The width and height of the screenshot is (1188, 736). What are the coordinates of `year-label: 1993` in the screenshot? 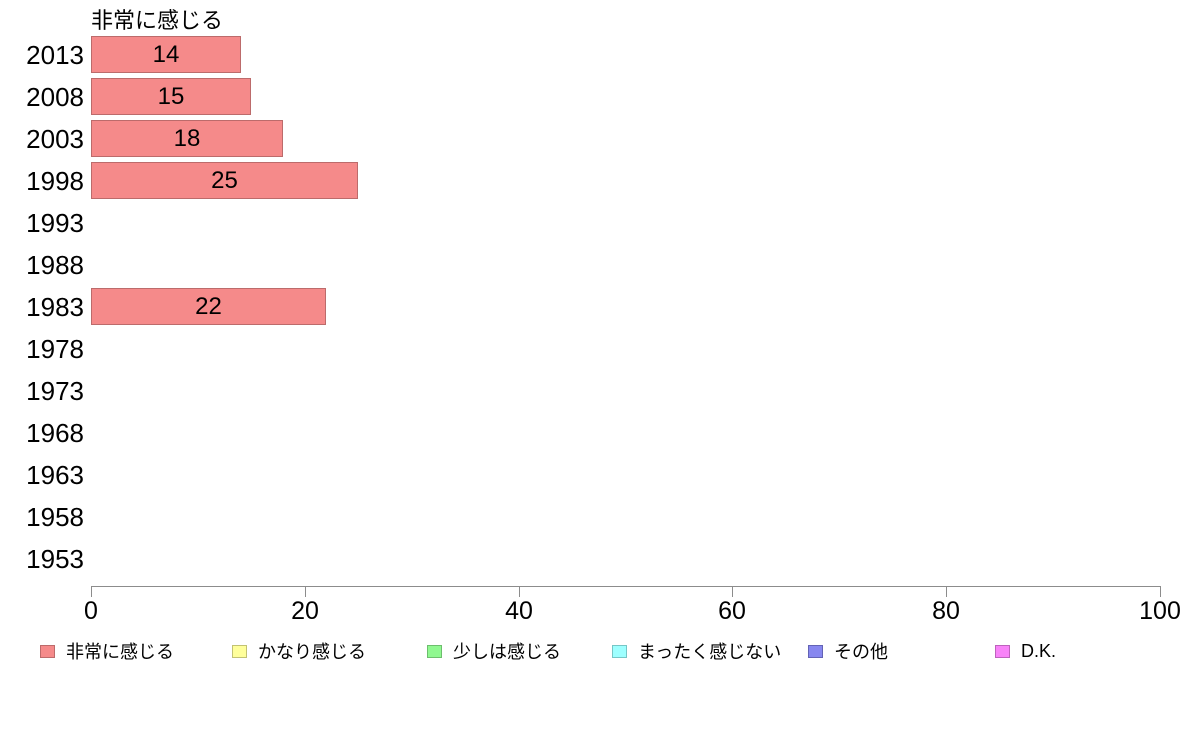 It's located at (55, 223).